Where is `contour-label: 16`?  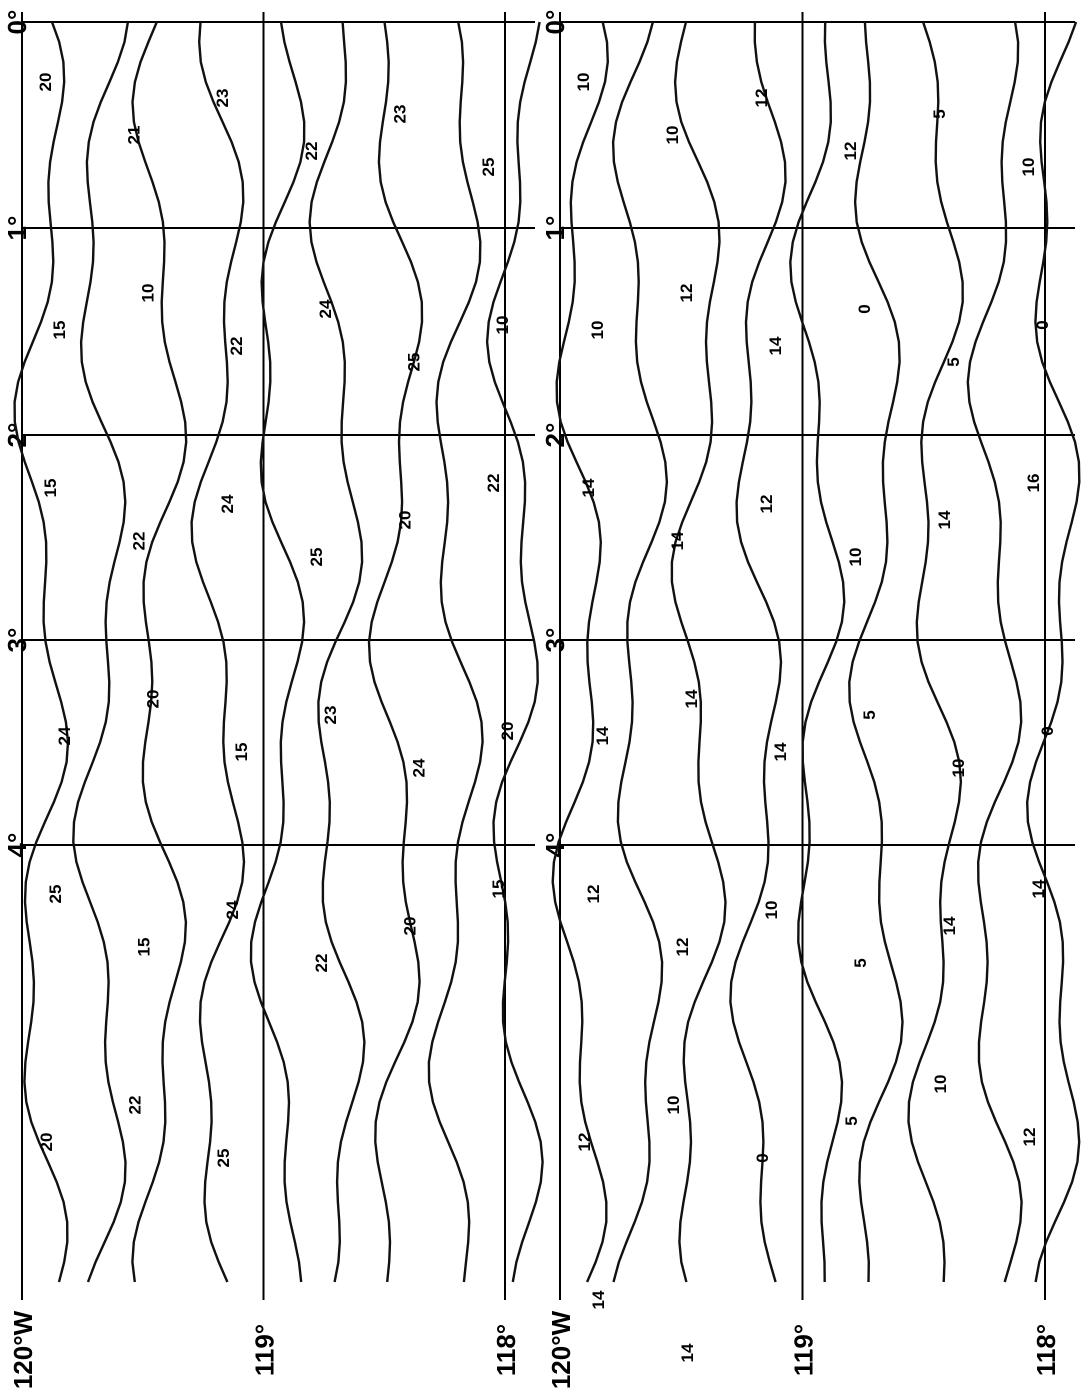 contour-label: 16 is located at coordinates (1033, 483).